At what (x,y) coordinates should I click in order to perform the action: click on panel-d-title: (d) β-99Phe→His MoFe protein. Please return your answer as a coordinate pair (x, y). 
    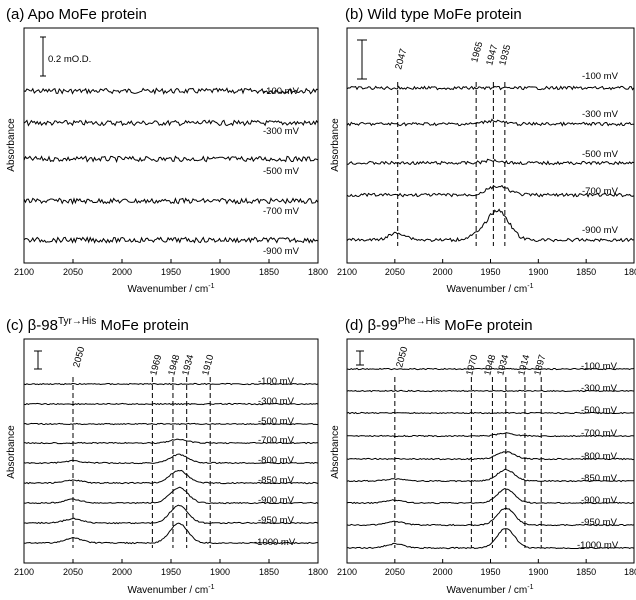
    Looking at the image, I should click on (439, 325).